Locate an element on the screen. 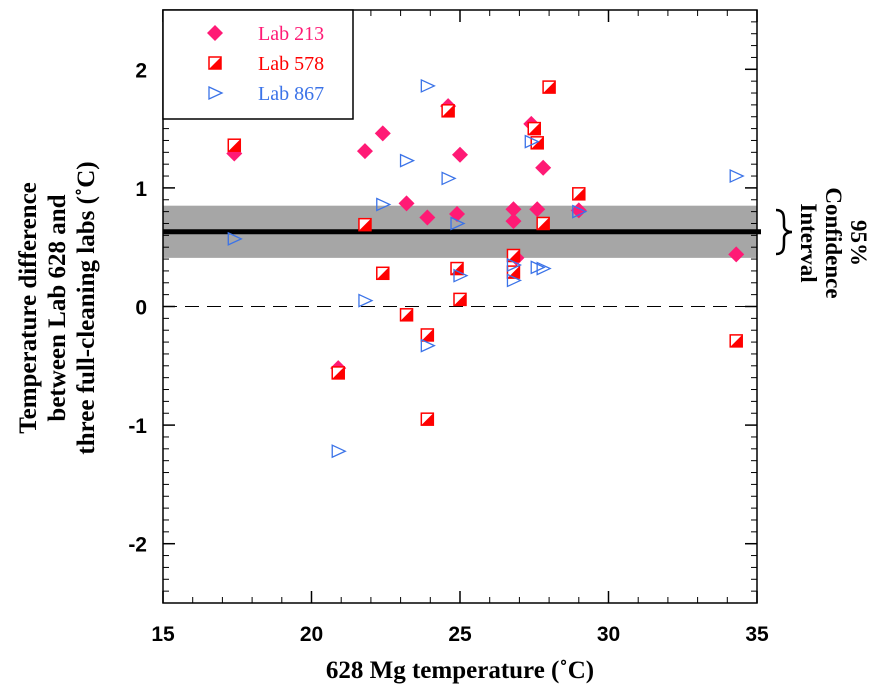  y-axis-label-line-3: three full-cleaning labs (˚C) is located at coordinates (86, 307).